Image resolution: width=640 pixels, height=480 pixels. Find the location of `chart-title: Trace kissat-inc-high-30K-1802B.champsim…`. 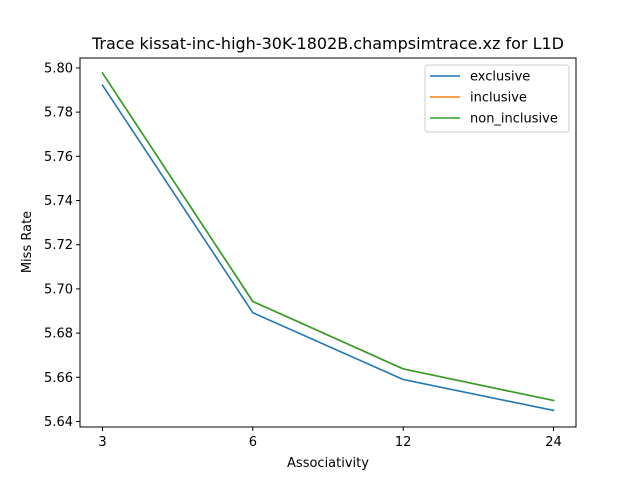

chart-title: Trace kissat-inc-high-30K-1802B.champsim… is located at coordinates (327, 43).